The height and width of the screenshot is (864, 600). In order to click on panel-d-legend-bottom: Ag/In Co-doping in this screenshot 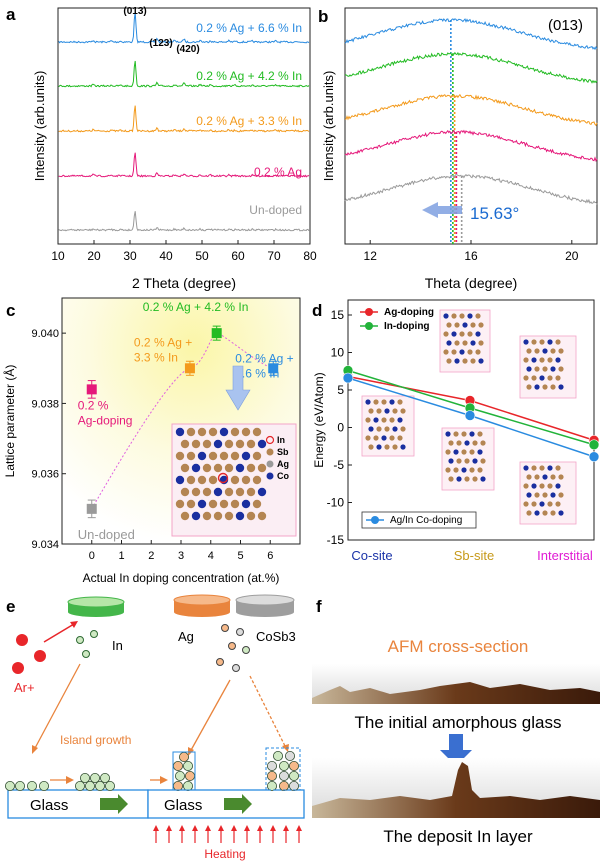, I will do `click(419, 520)`.